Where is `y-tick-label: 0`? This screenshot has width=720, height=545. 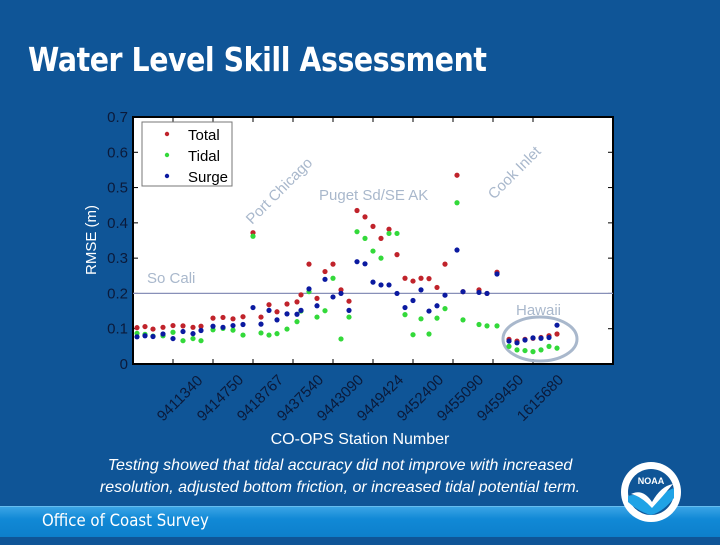
y-tick-label: 0 is located at coordinates (124, 364).